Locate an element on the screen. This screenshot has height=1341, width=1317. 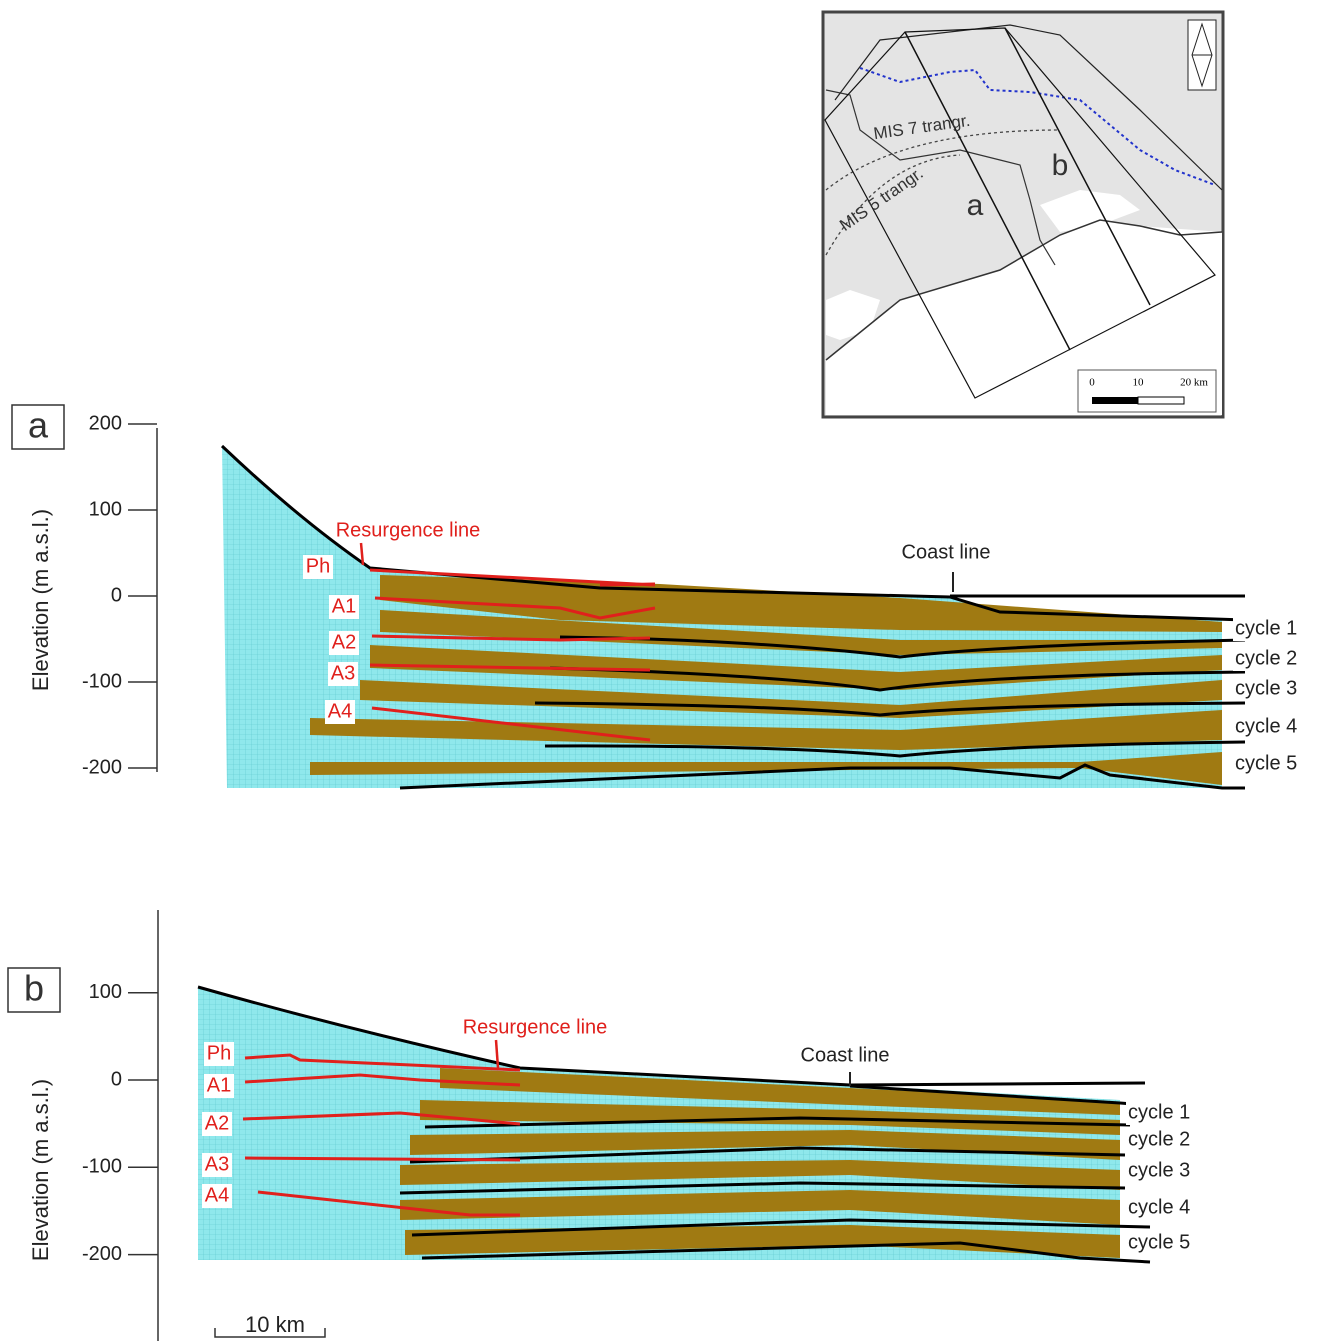
y-tick-label: 200 is located at coordinates (105, 423).